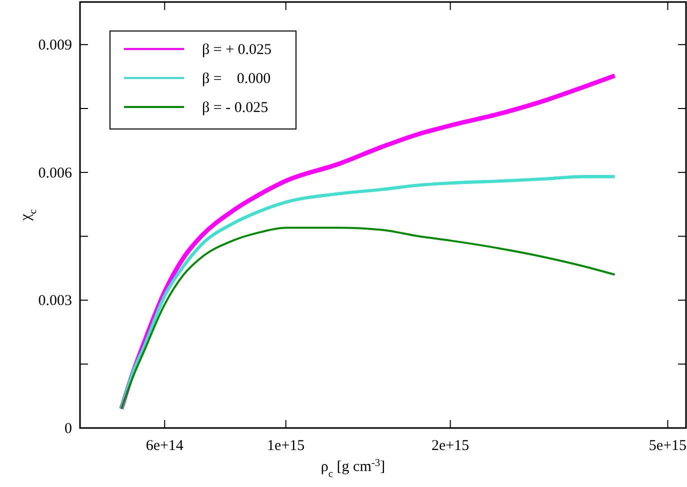  I want to click on legend-label: β = + 0.025, so click(237, 50).